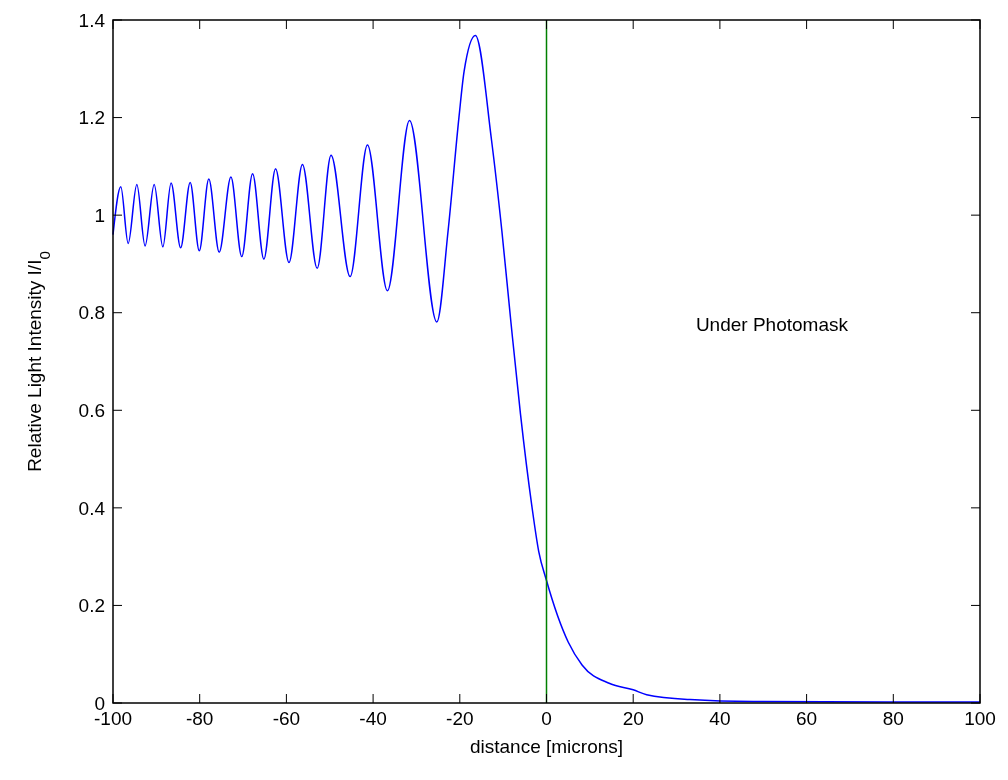  I want to click on x-tick-label: 20, so click(633, 718).